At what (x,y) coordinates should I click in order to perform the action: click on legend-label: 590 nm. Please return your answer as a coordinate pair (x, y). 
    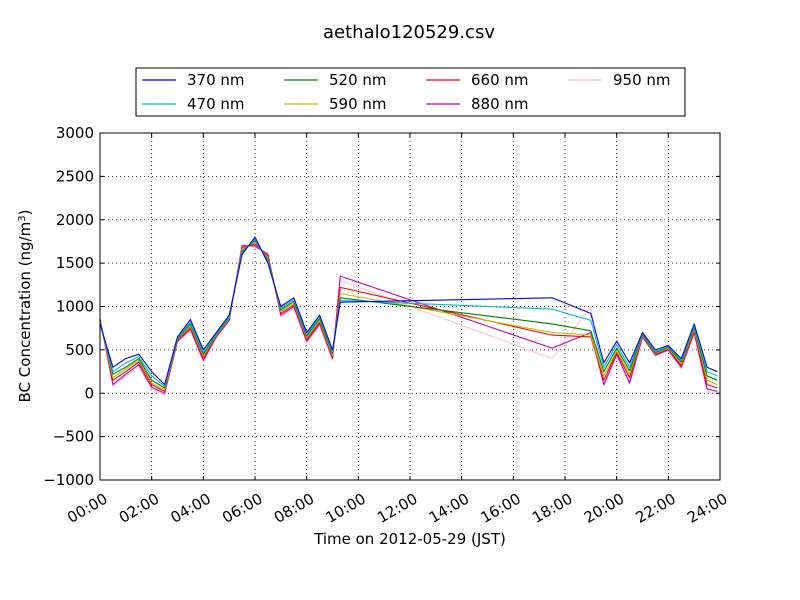
    Looking at the image, I should click on (358, 104).